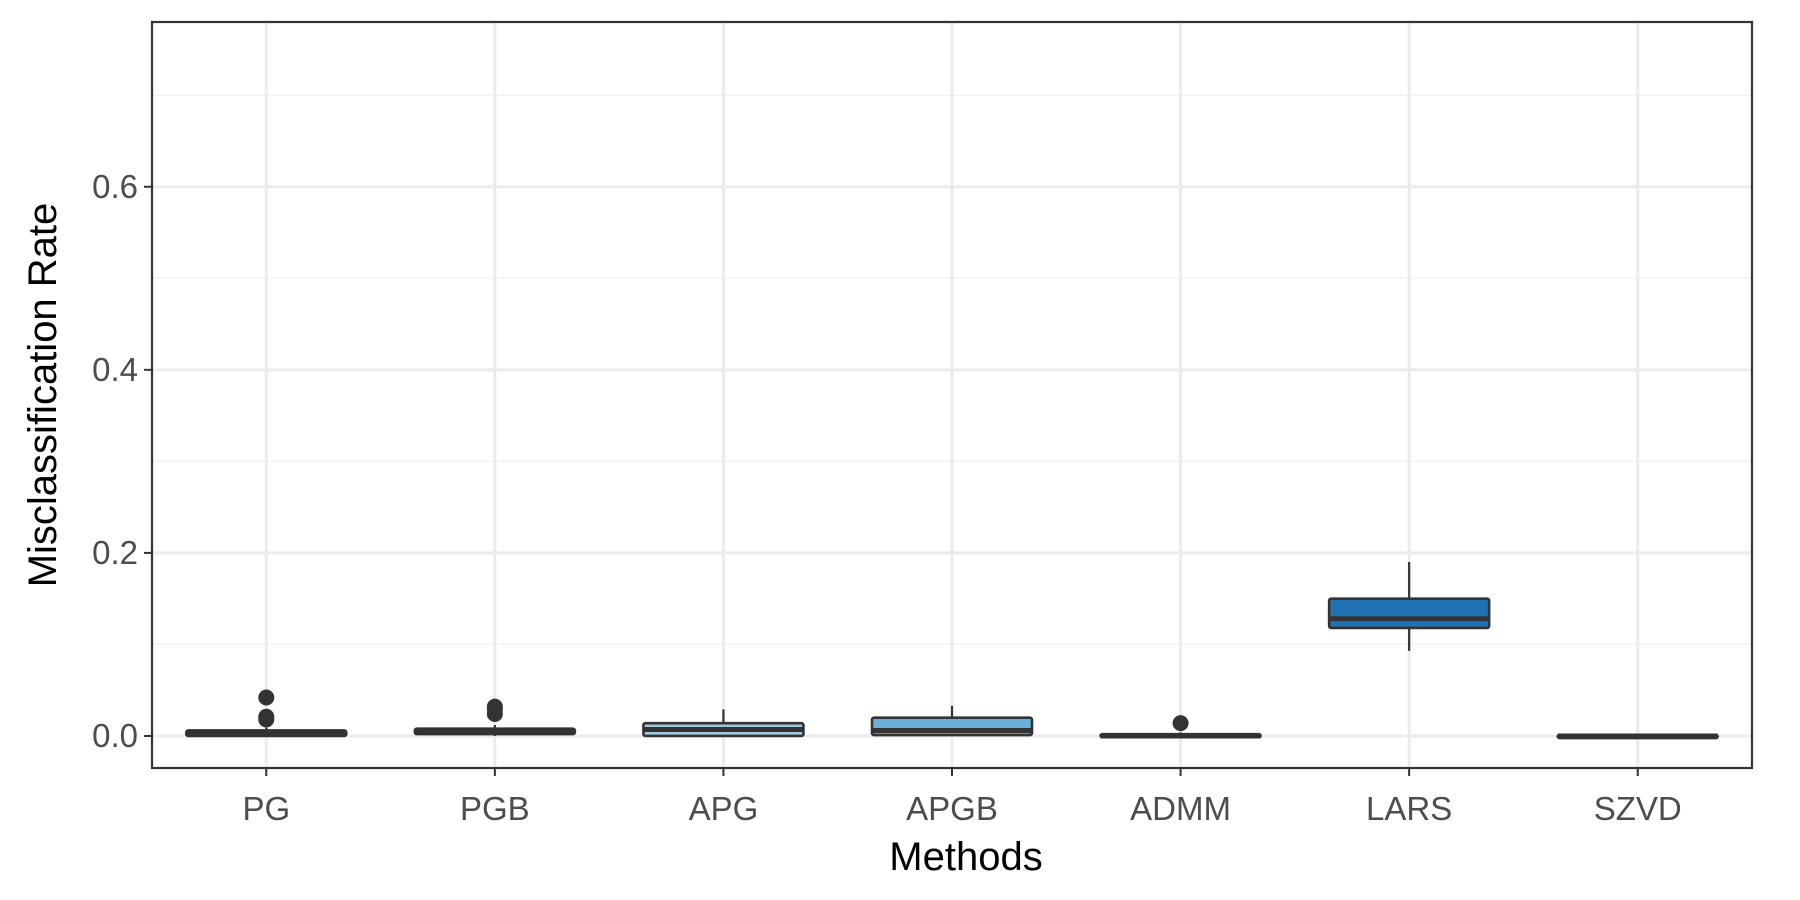 The height and width of the screenshot is (900, 1800). What do you see at coordinates (1409, 613) in the screenshot?
I see `box-iqr` at bounding box center [1409, 613].